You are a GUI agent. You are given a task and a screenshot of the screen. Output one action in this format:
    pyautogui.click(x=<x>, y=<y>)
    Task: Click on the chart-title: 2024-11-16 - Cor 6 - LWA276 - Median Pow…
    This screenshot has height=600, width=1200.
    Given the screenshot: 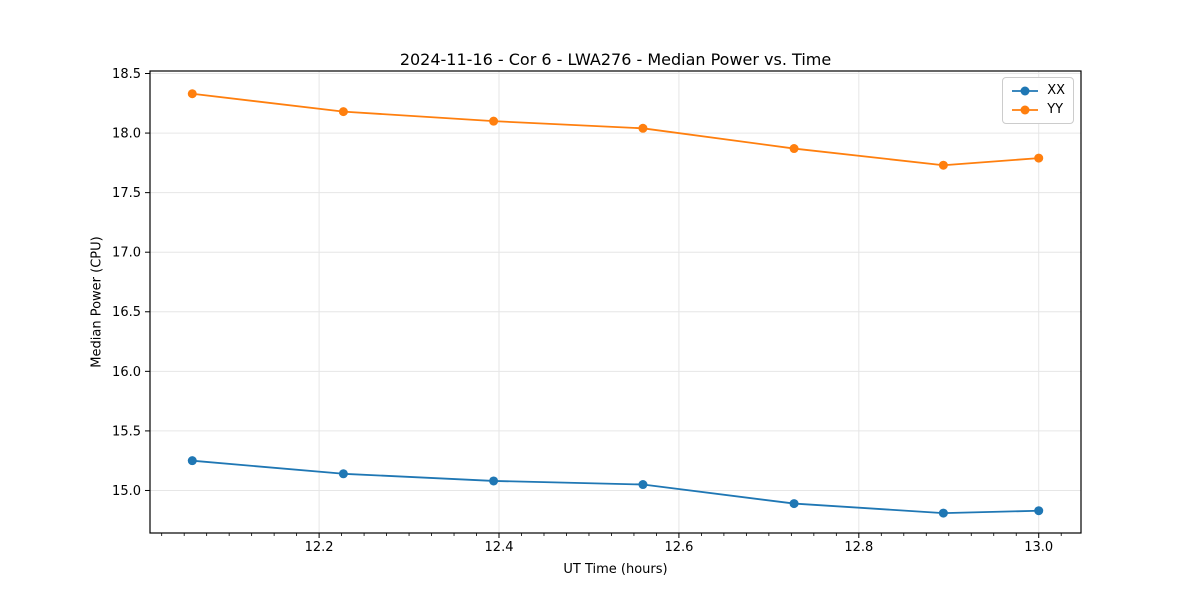 What is the action you would take?
    pyautogui.click(x=615, y=59)
    